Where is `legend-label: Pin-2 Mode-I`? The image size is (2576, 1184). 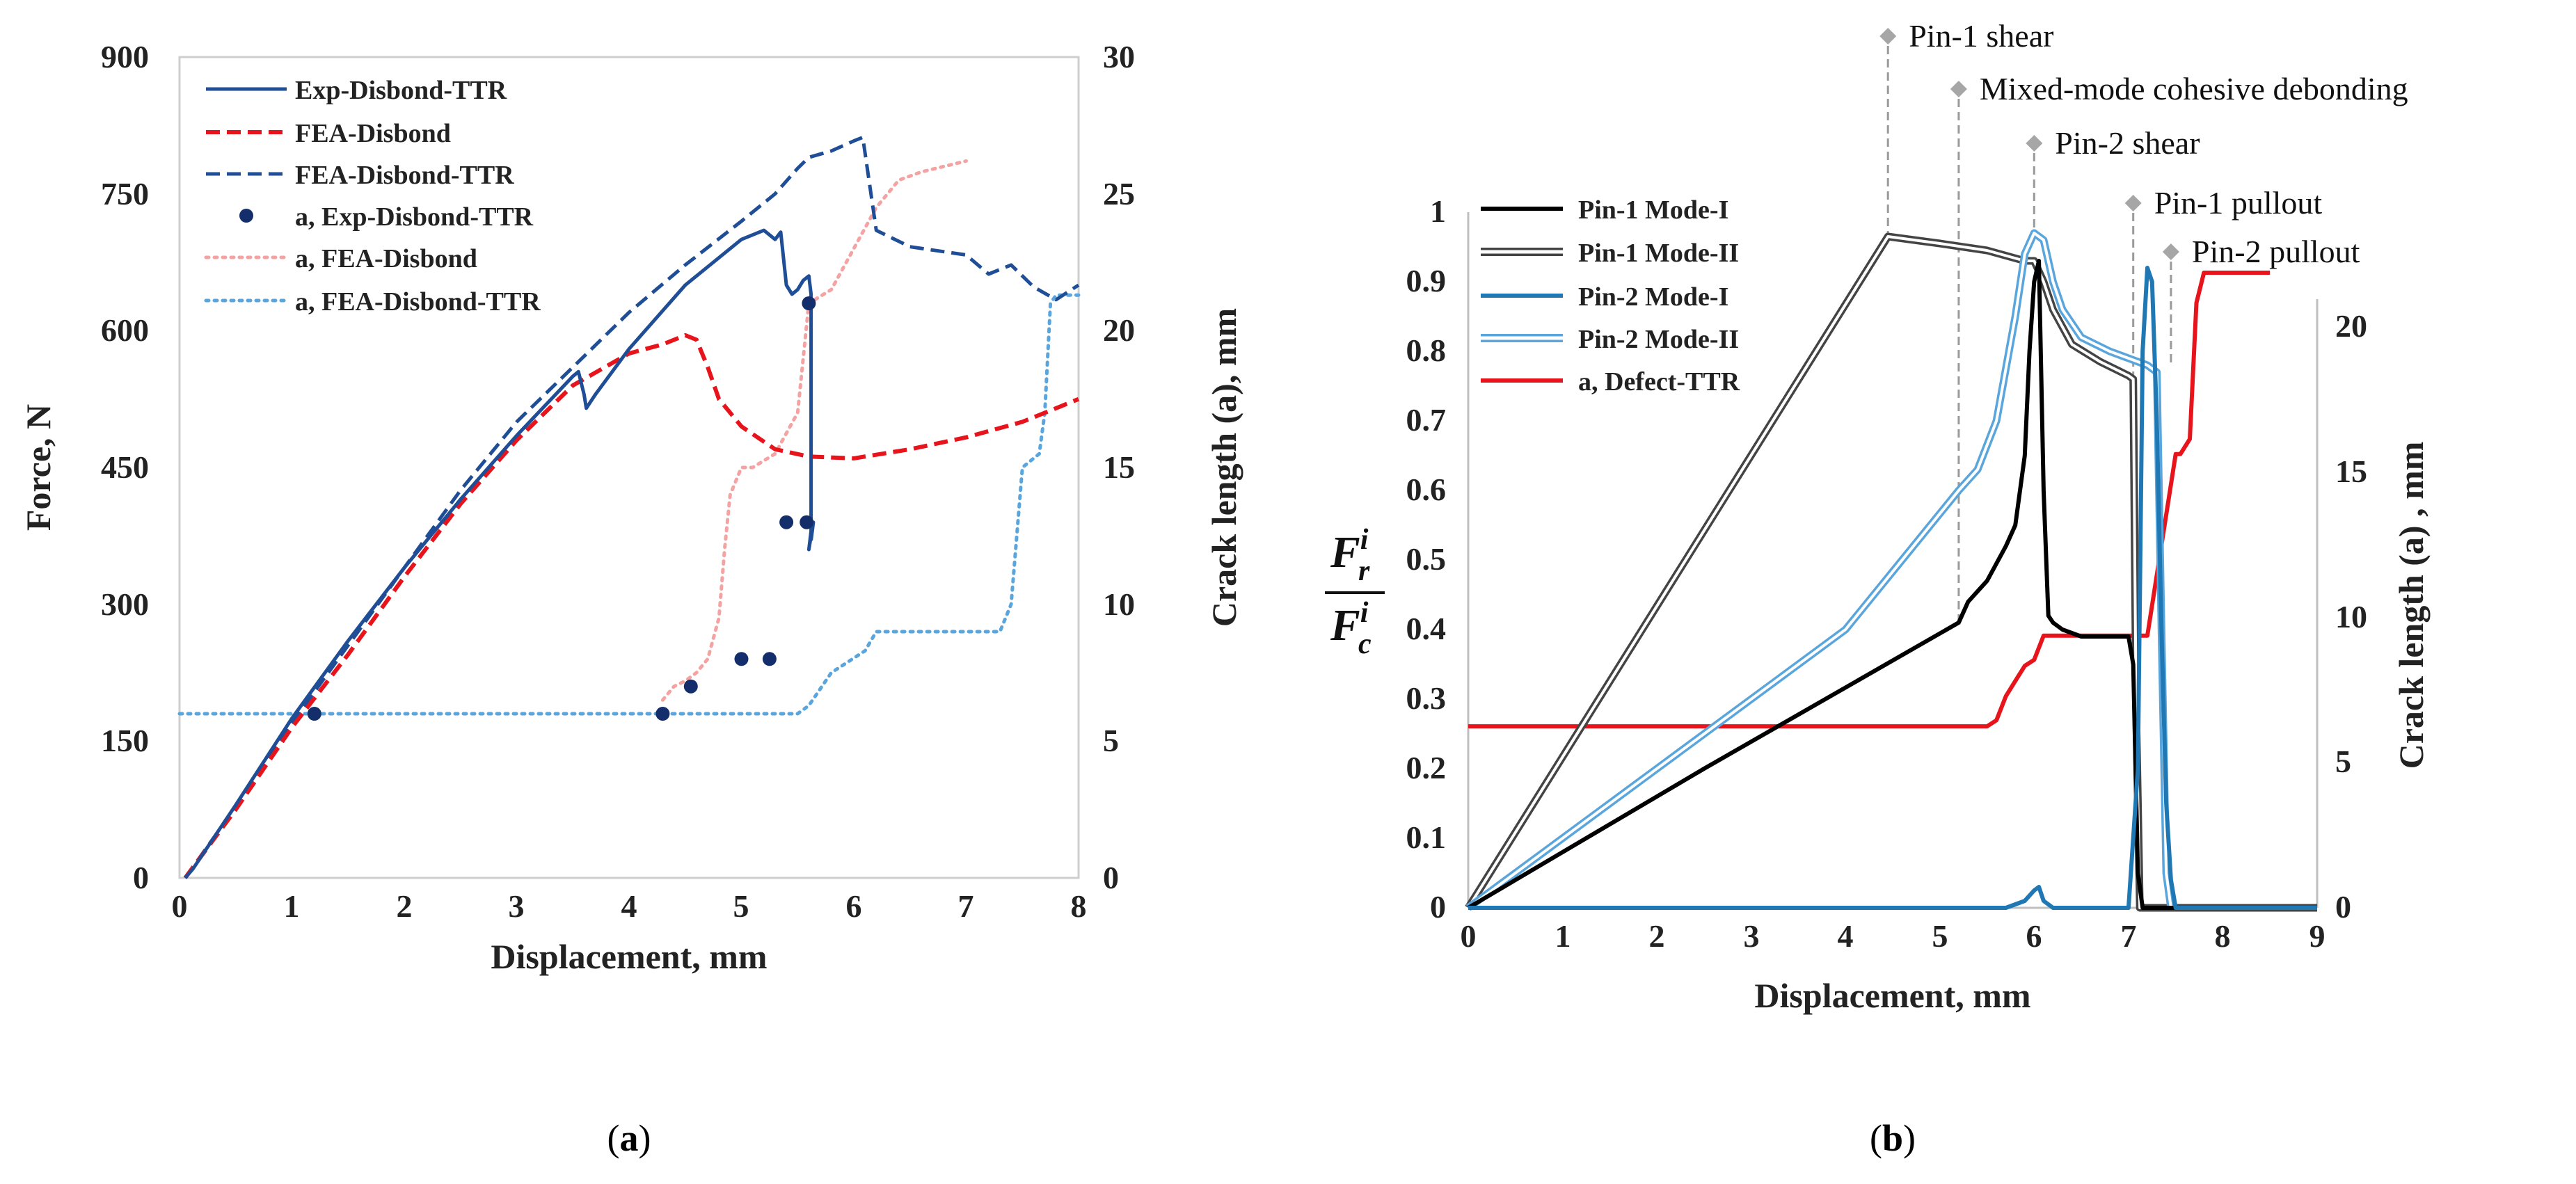 legend-label: Pin-2 Mode-I is located at coordinates (1653, 297).